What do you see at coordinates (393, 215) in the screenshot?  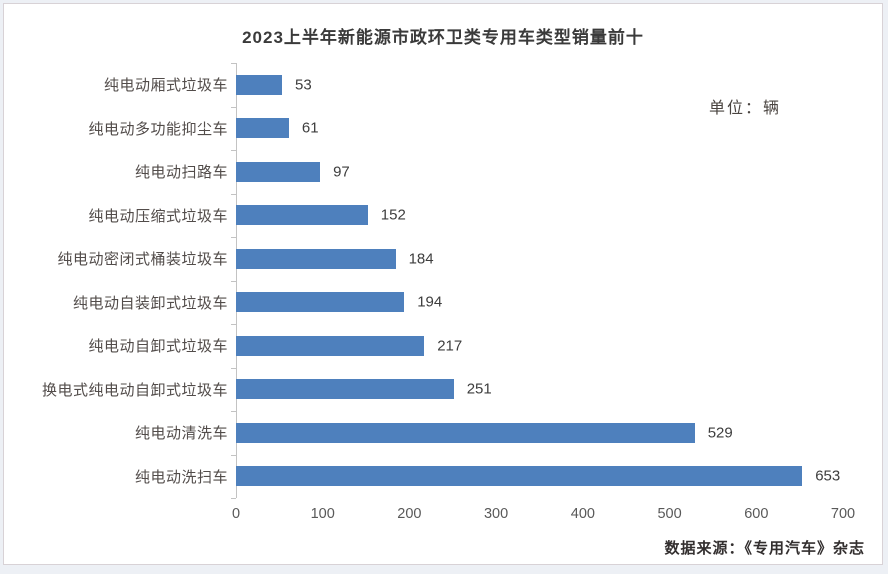 I see `bar-value-label: 152` at bounding box center [393, 215].